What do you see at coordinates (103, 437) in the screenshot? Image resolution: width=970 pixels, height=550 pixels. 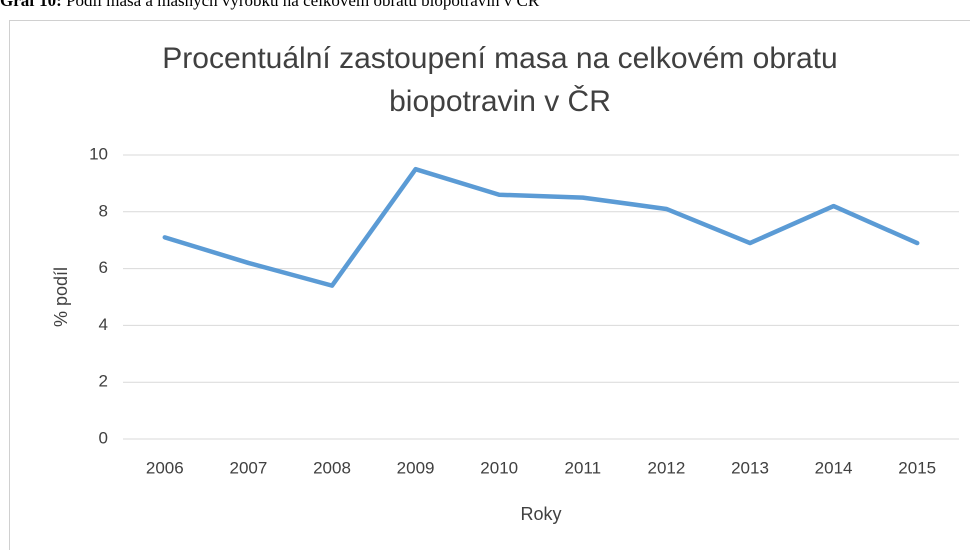 I see `y-tick-label: 0` at bounding box center [103, 437].